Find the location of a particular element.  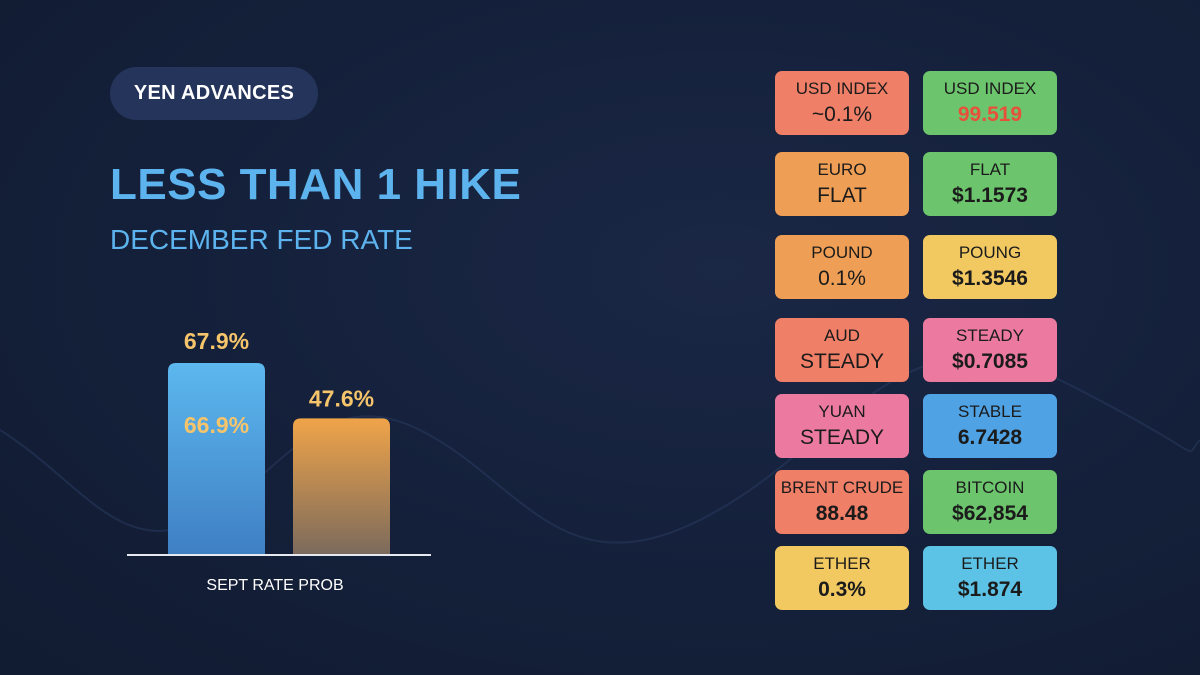

market-card-label: POUNG is located at coordinates (990, 252).